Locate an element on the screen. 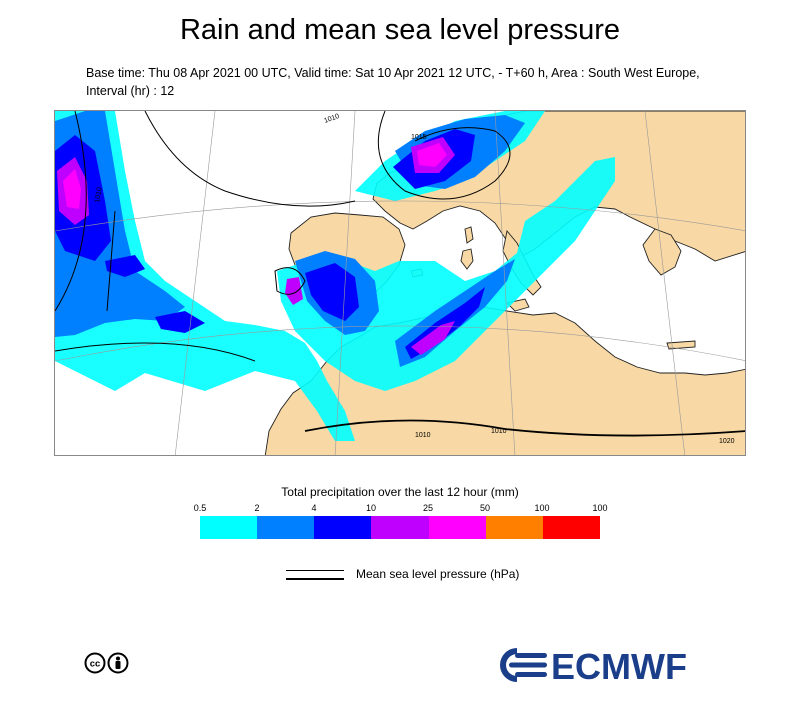 This screenshot has height=720, width=800. land-greece is located at coordinates (662, 252).